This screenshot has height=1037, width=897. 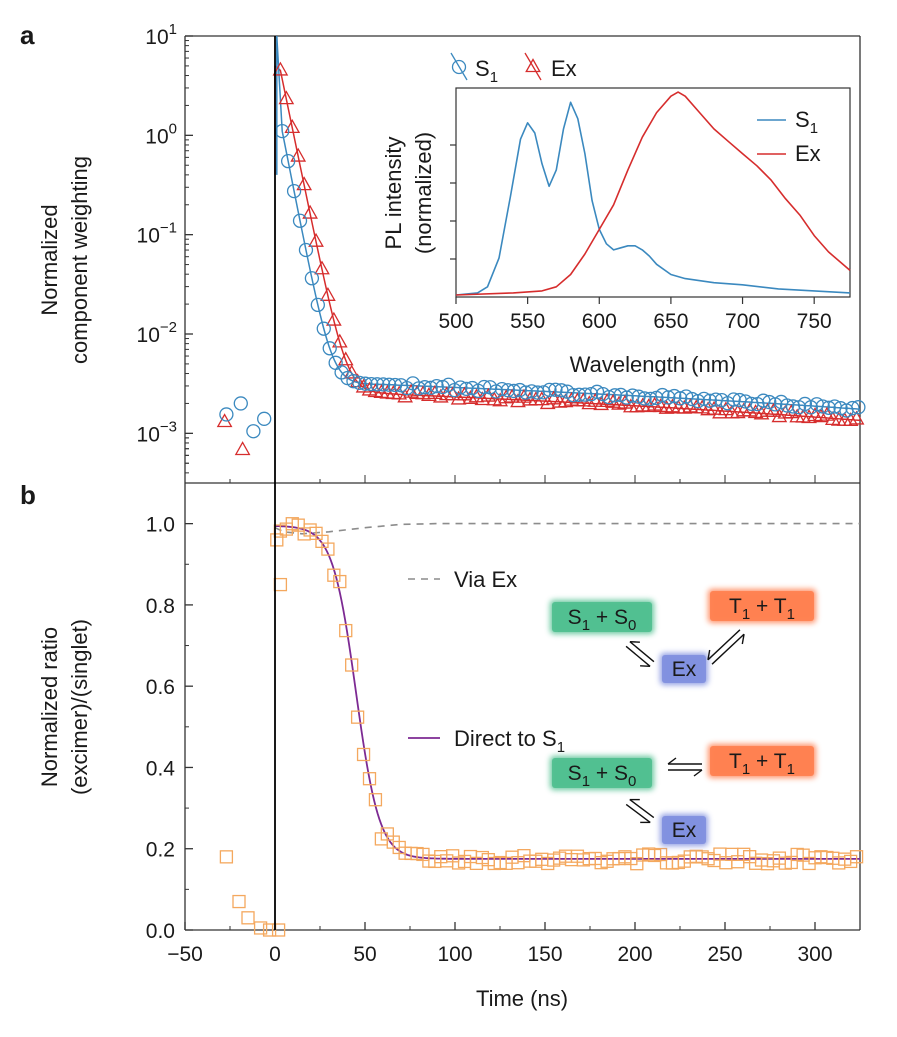 What do you see at coordinates (672, 761) in the screenshot?
I see `scheme2-arrow-s-t-rev-head` at bounding box center [672, 761].